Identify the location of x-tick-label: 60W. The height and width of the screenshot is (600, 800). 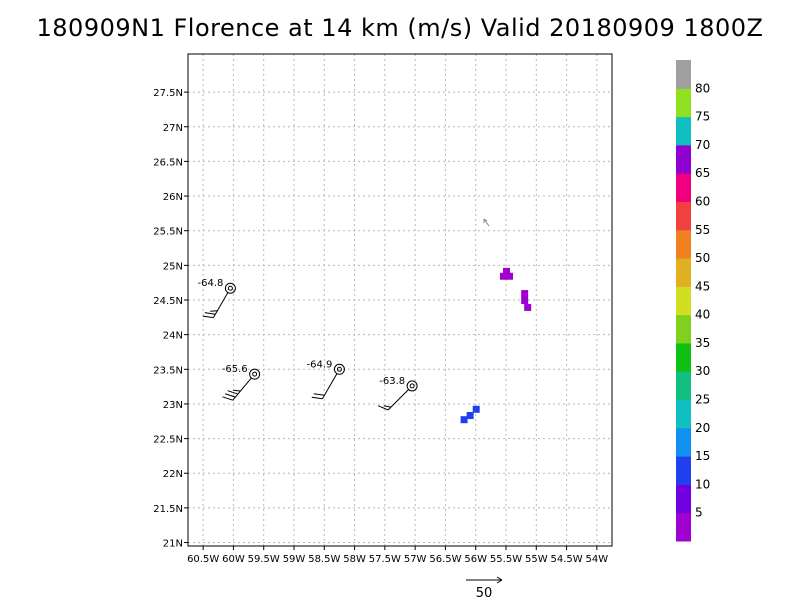
(233, 559).